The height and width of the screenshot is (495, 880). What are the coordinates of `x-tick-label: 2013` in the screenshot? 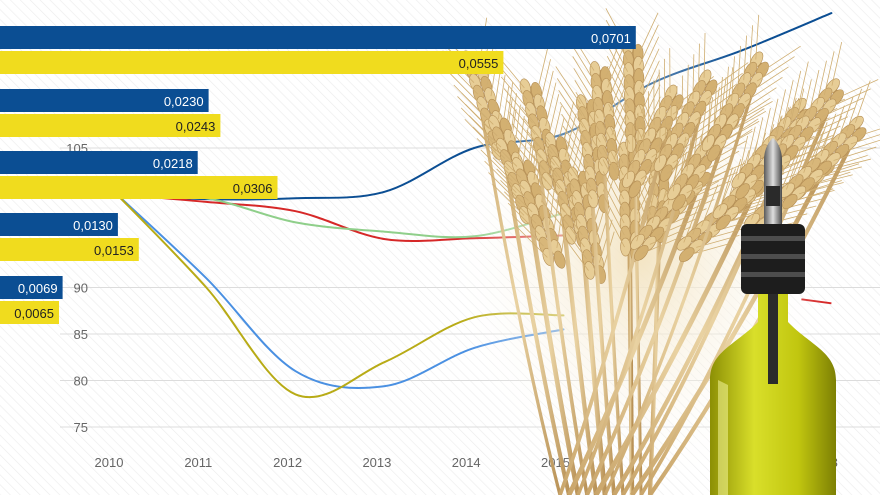 It's located at (376, 462).